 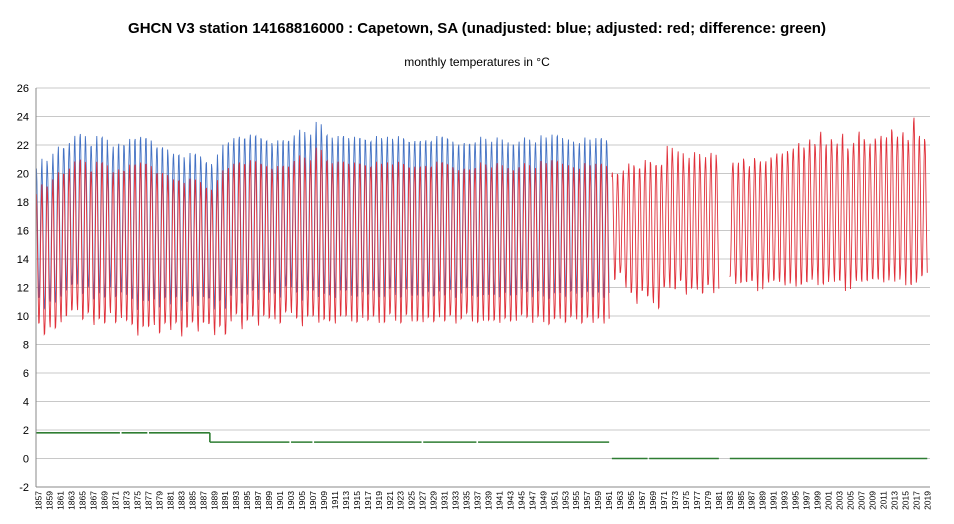 I want to click on y-tick-label: 12, so click(x=23, y=289).